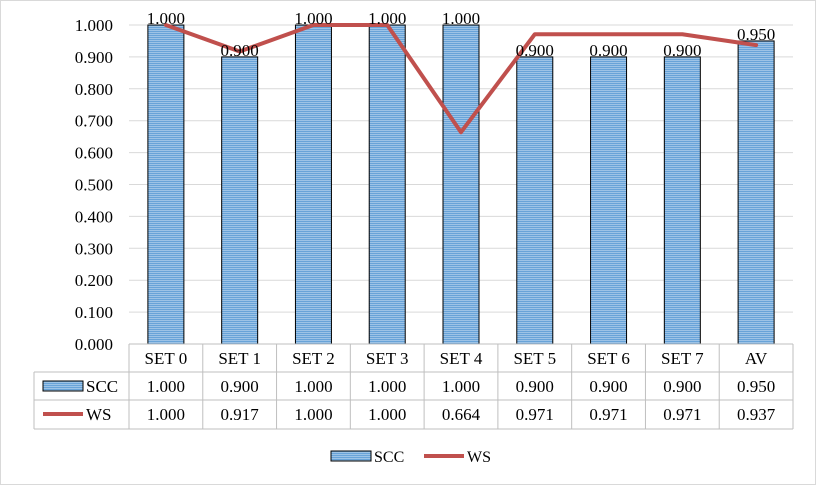  What do you see at coordinates (94, 89) in the screenshot?
I see `y-tick-label: 0.800` at bounding box center [94, 89].